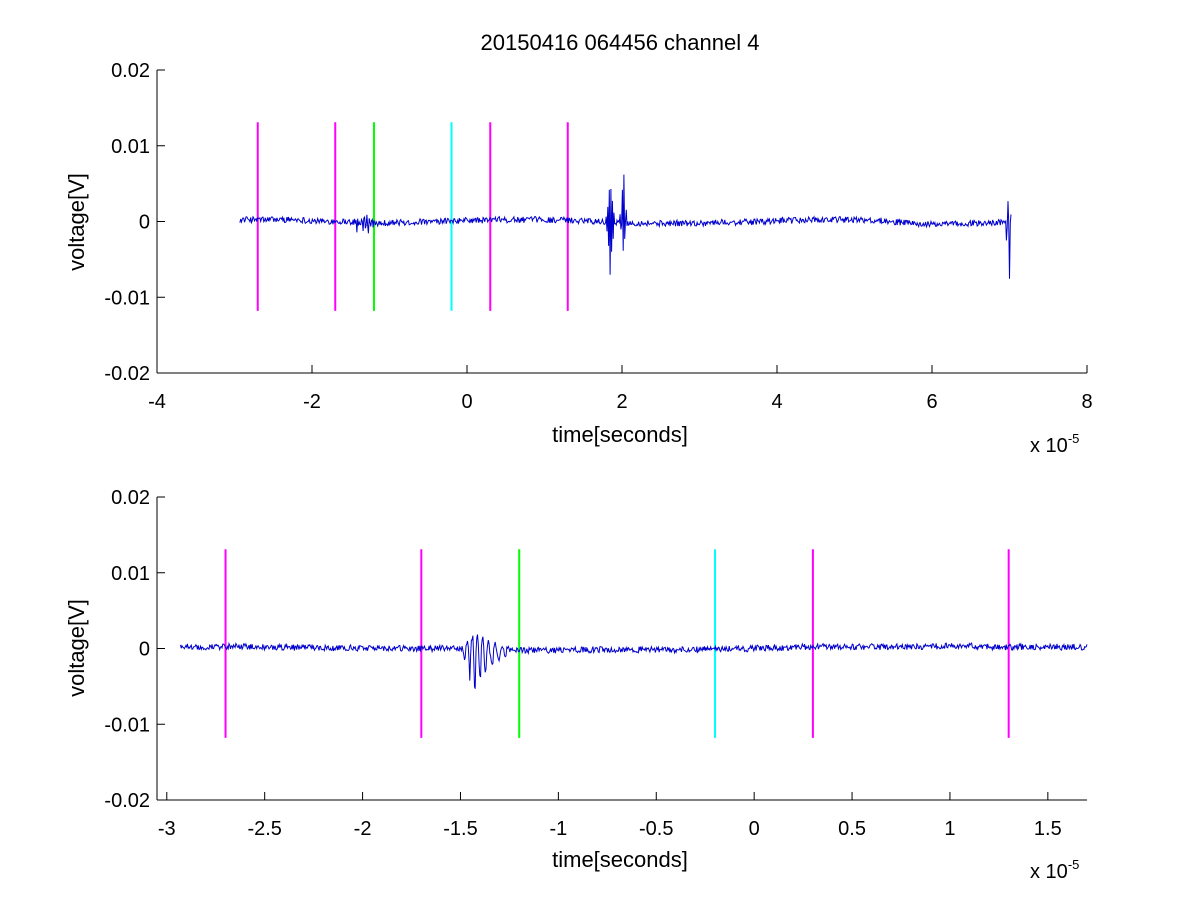 This screenshot has height=901, width=1200. I want to click on top-plot-ylabel: voltage[V], so click(76, 222).